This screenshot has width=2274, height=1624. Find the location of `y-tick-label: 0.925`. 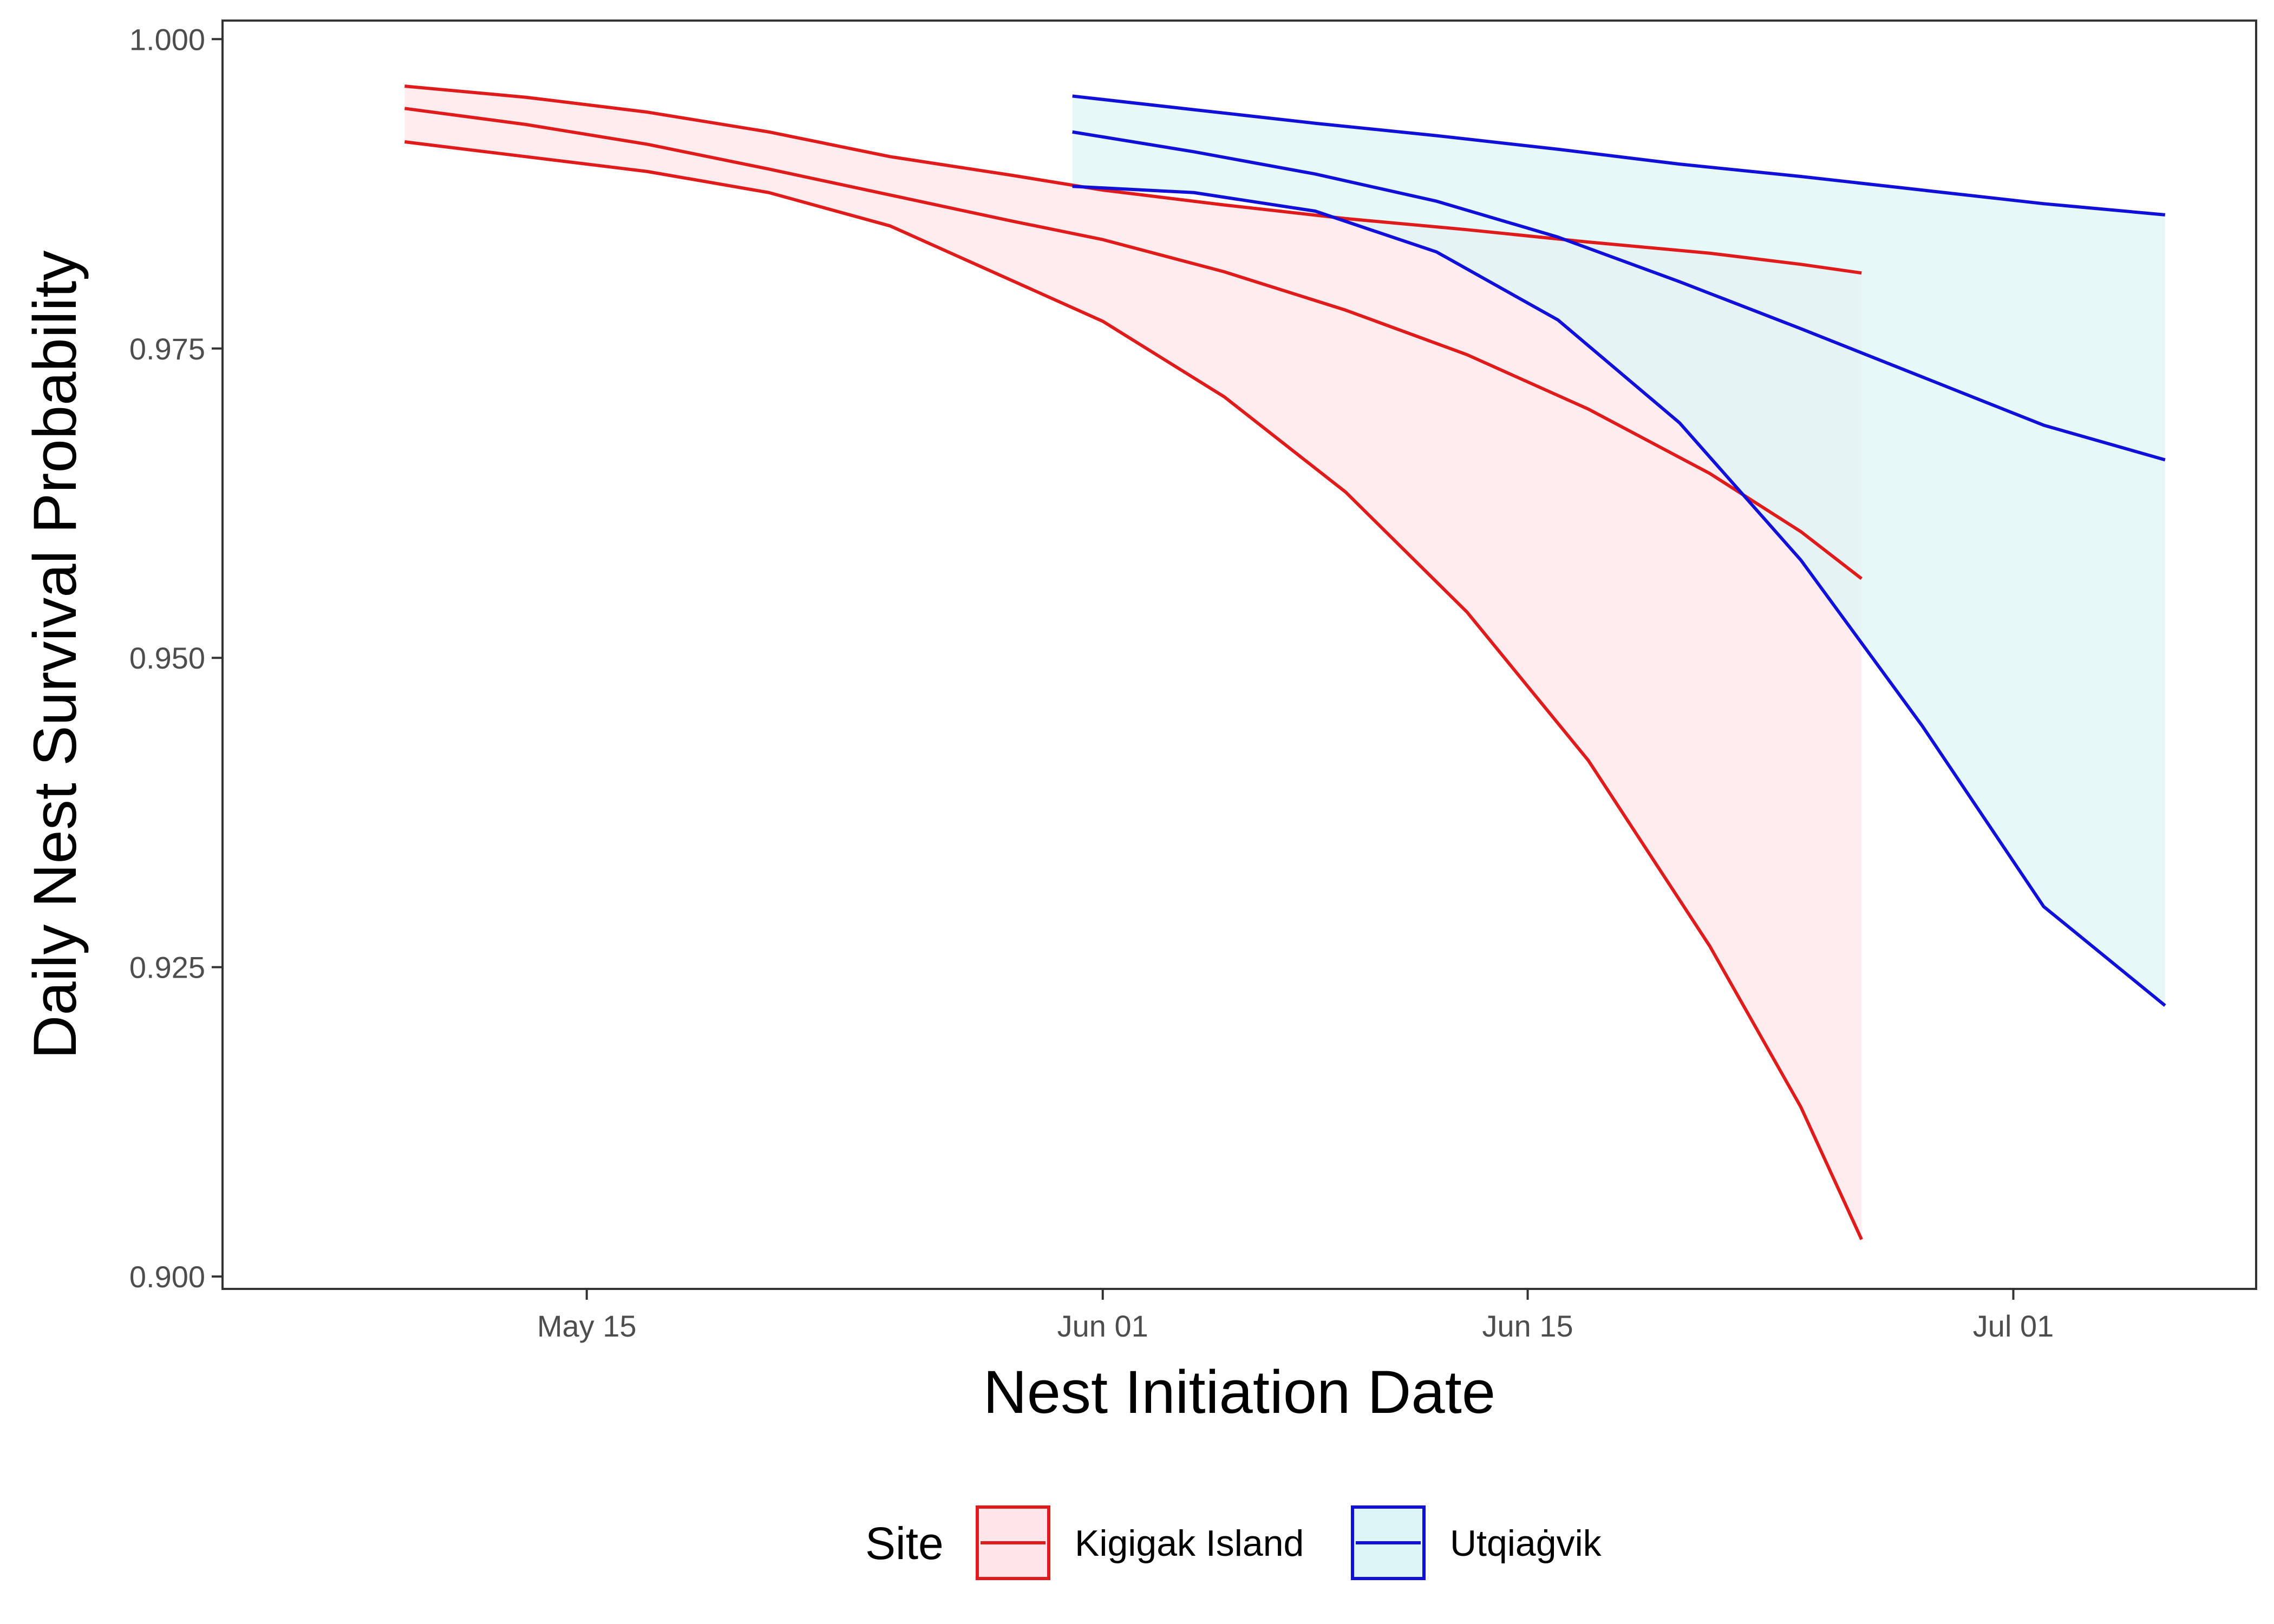

y-tick-label: 0.925 is located at coordinates (167, 968).